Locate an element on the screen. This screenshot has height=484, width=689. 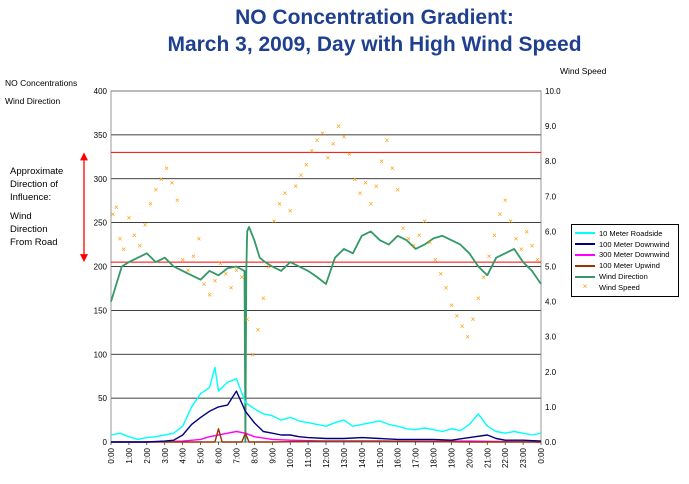
annotation-line: From Road is located at coordinates (34, 242).